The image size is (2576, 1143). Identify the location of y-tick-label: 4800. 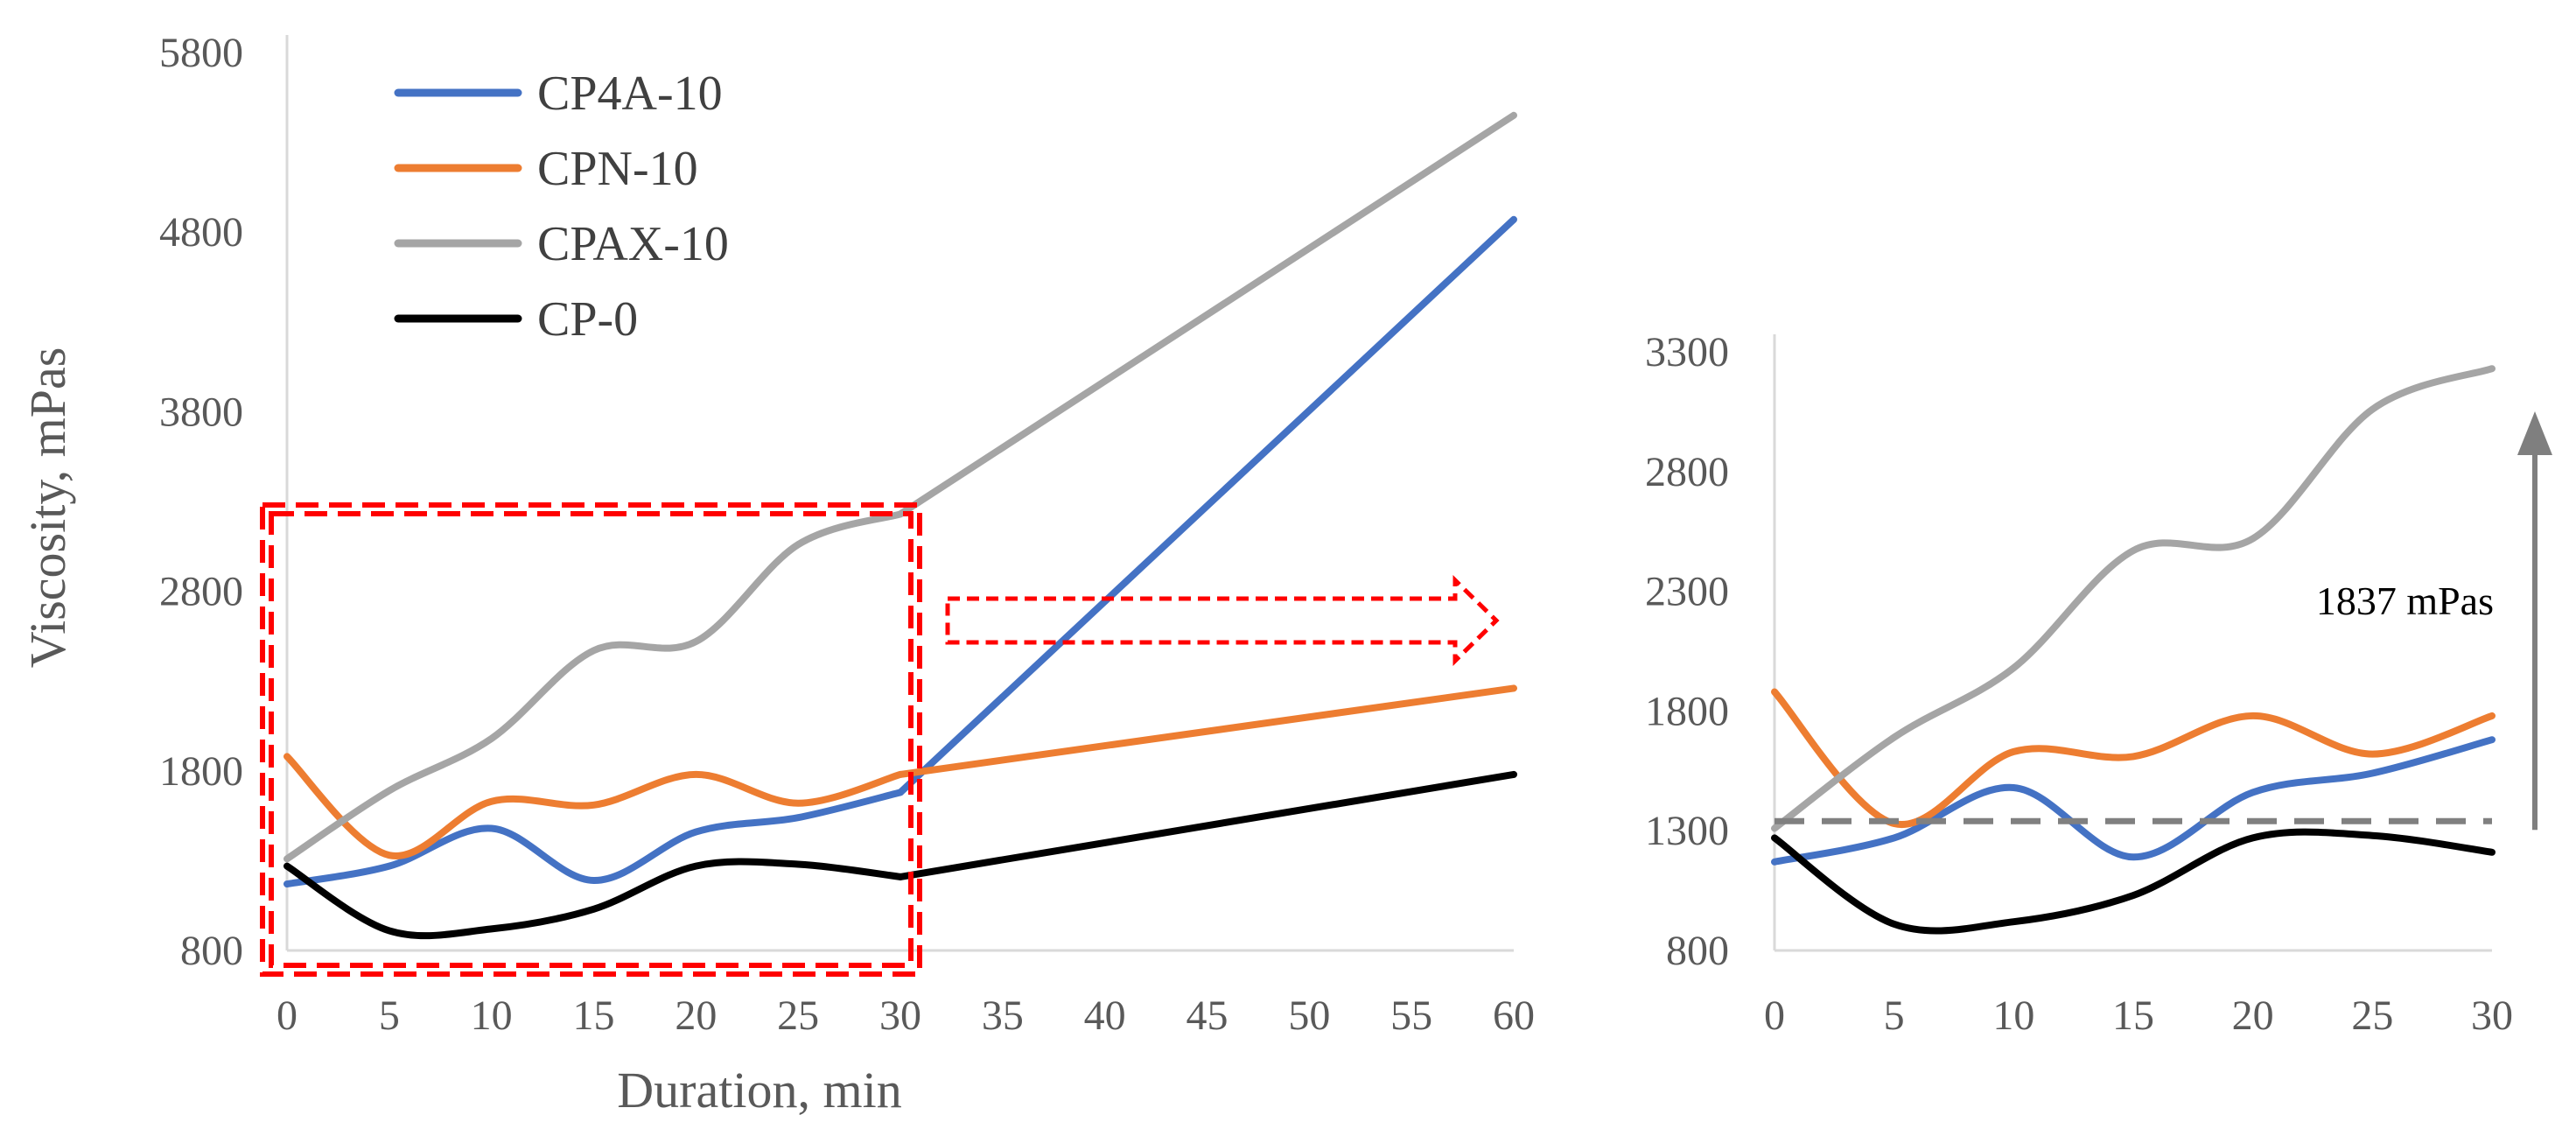
(201, 233).